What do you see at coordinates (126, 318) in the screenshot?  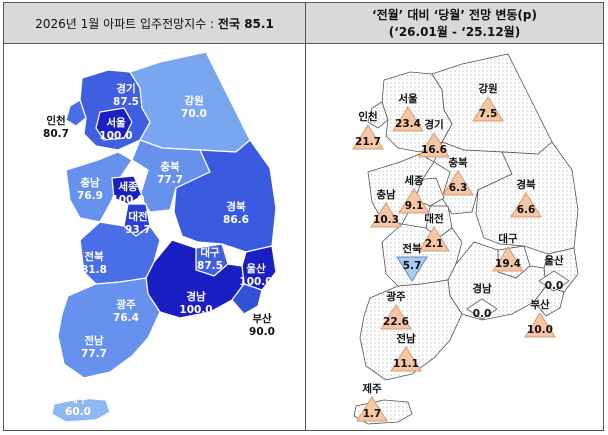 I see `left-label-gwangju-value: 76.4` at bounding box center [126, 318].